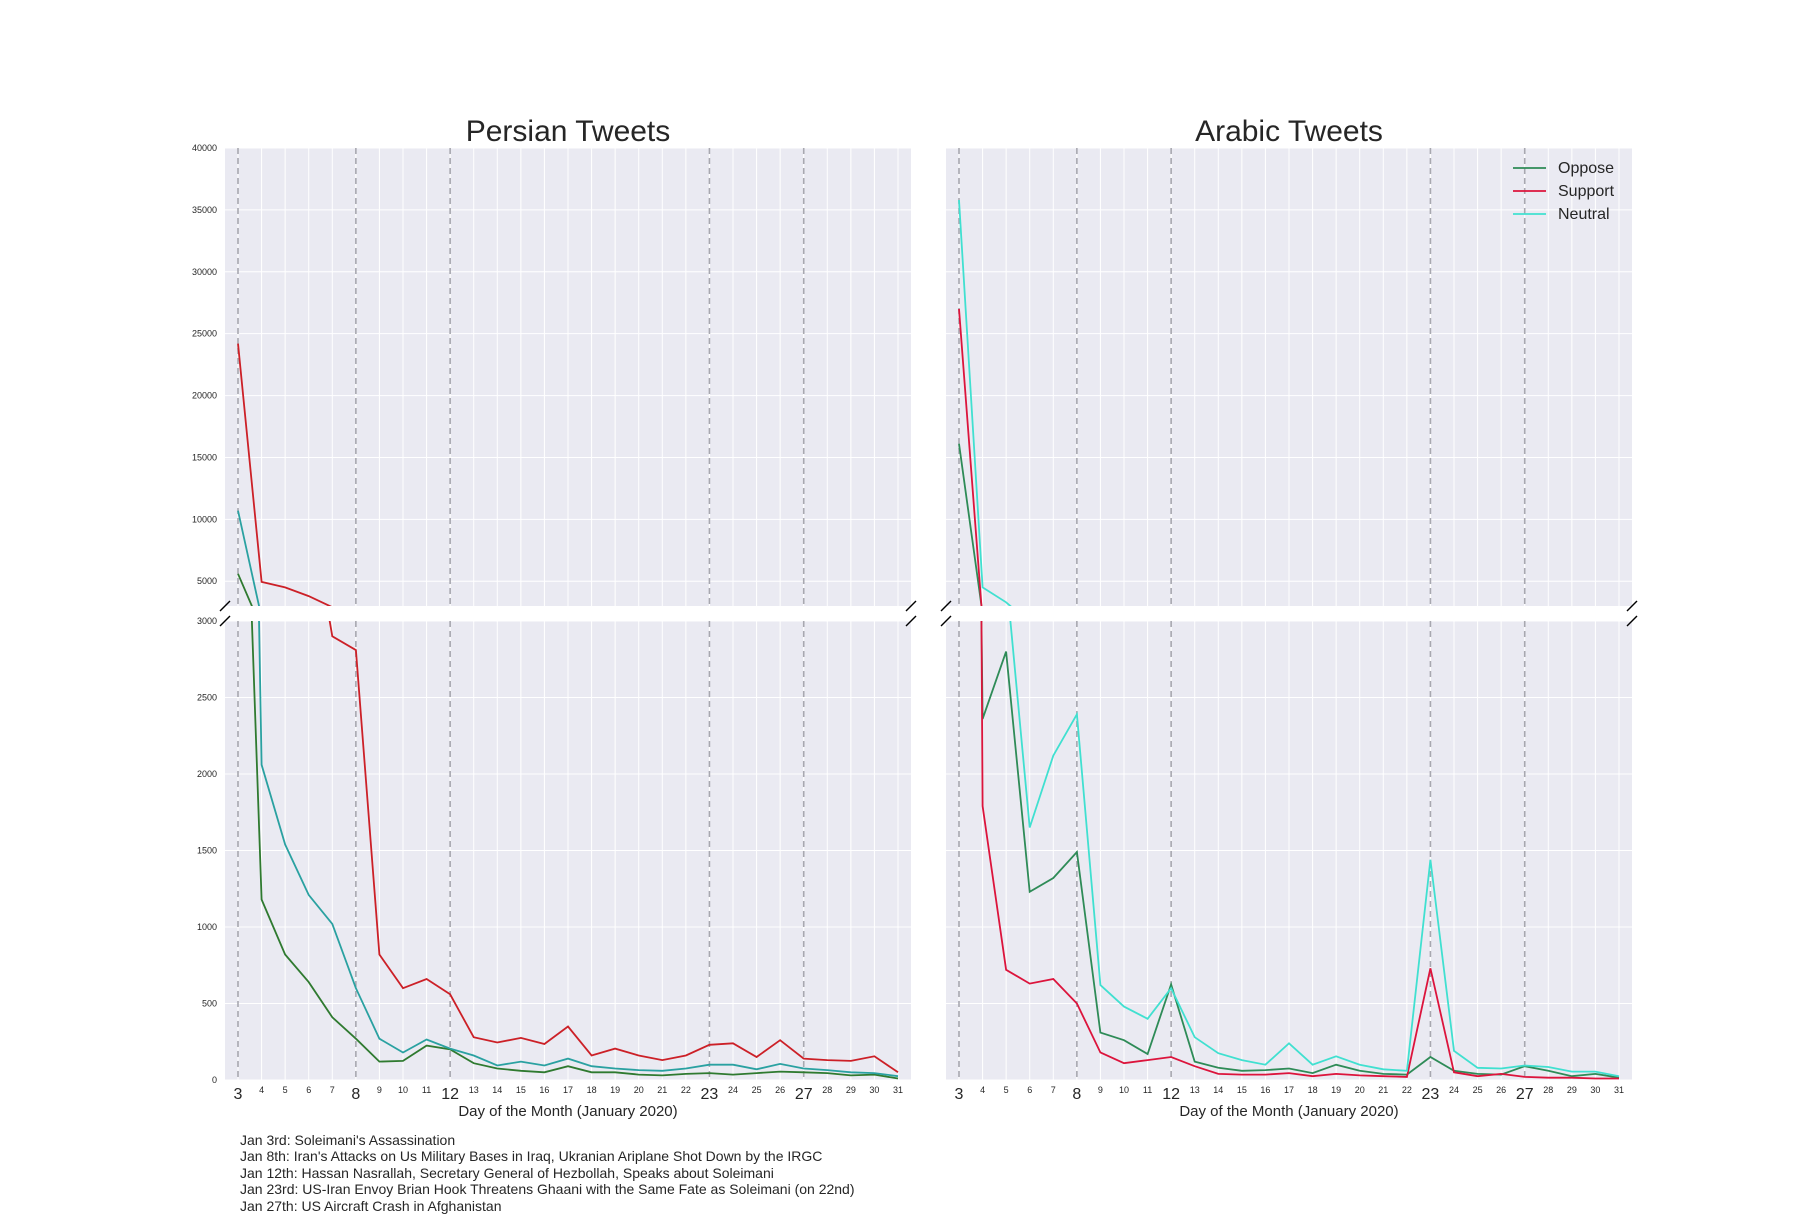 Image resolution: width=1800 pixels, height=1224 pixels. I want to click on y-tick-label: 20000, so click(204, 396).